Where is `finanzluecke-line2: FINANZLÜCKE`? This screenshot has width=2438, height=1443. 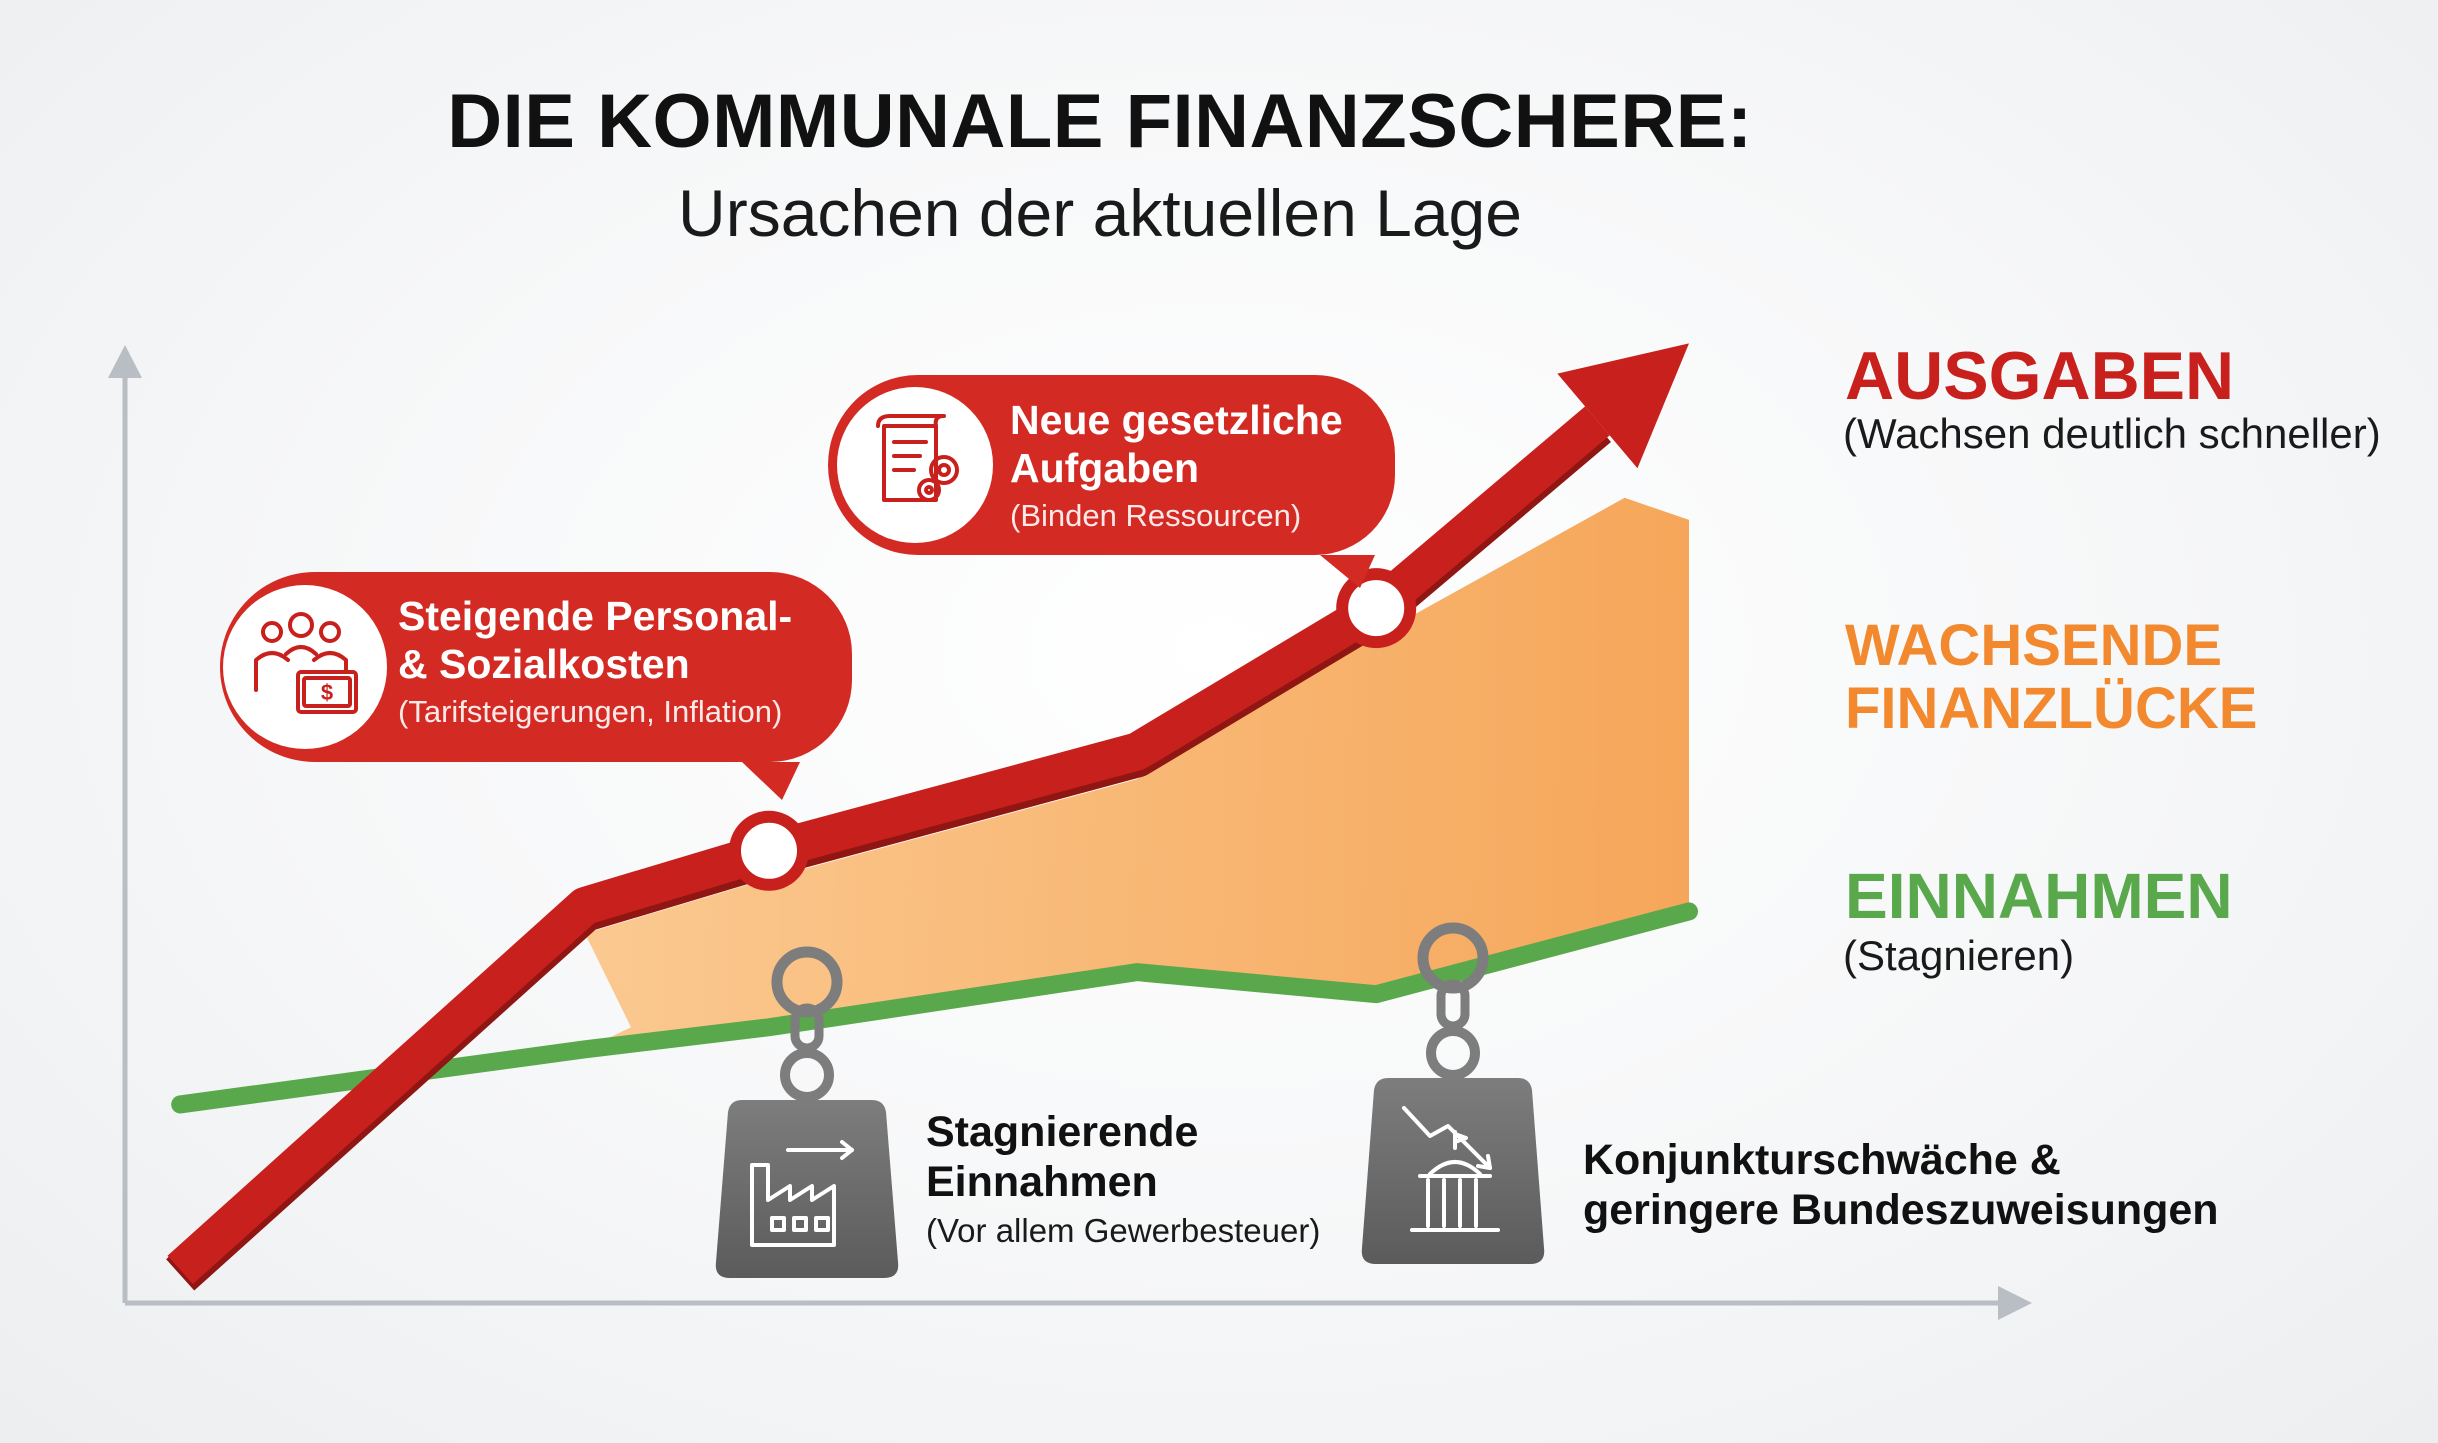
finanzluecke-line2: FINANZLÜCKE is located at coordinates (2051, 708).